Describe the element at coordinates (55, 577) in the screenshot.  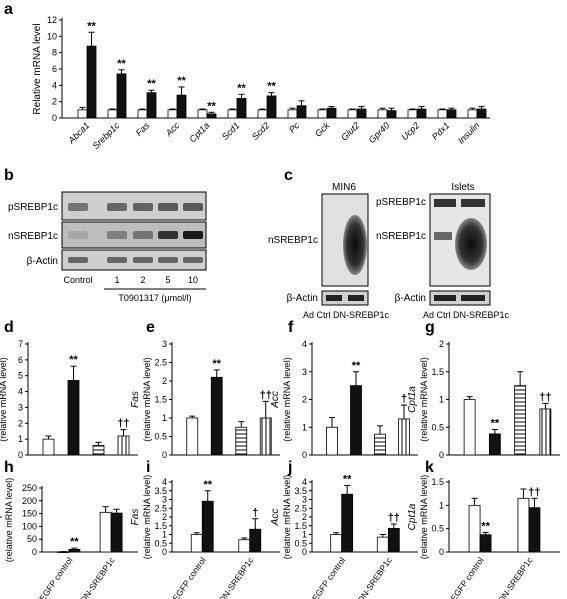
I see `chart-h-group-label: EGFP control` at that location.